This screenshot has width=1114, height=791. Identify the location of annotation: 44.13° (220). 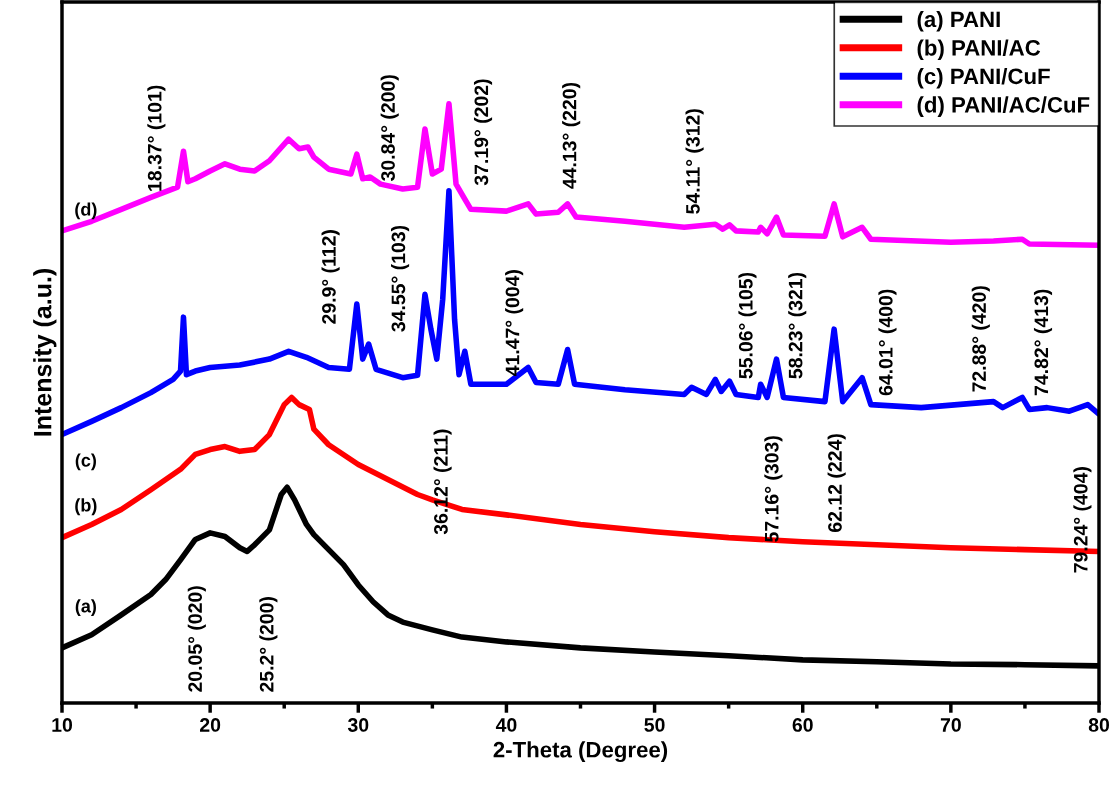
(571, 135).